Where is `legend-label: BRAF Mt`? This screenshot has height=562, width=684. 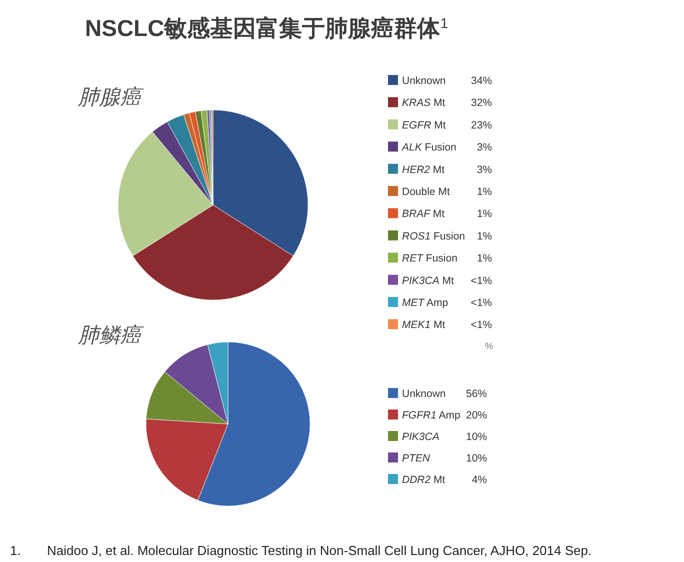 legend-label: BRAF Mt is located at coordinates (423, 214).